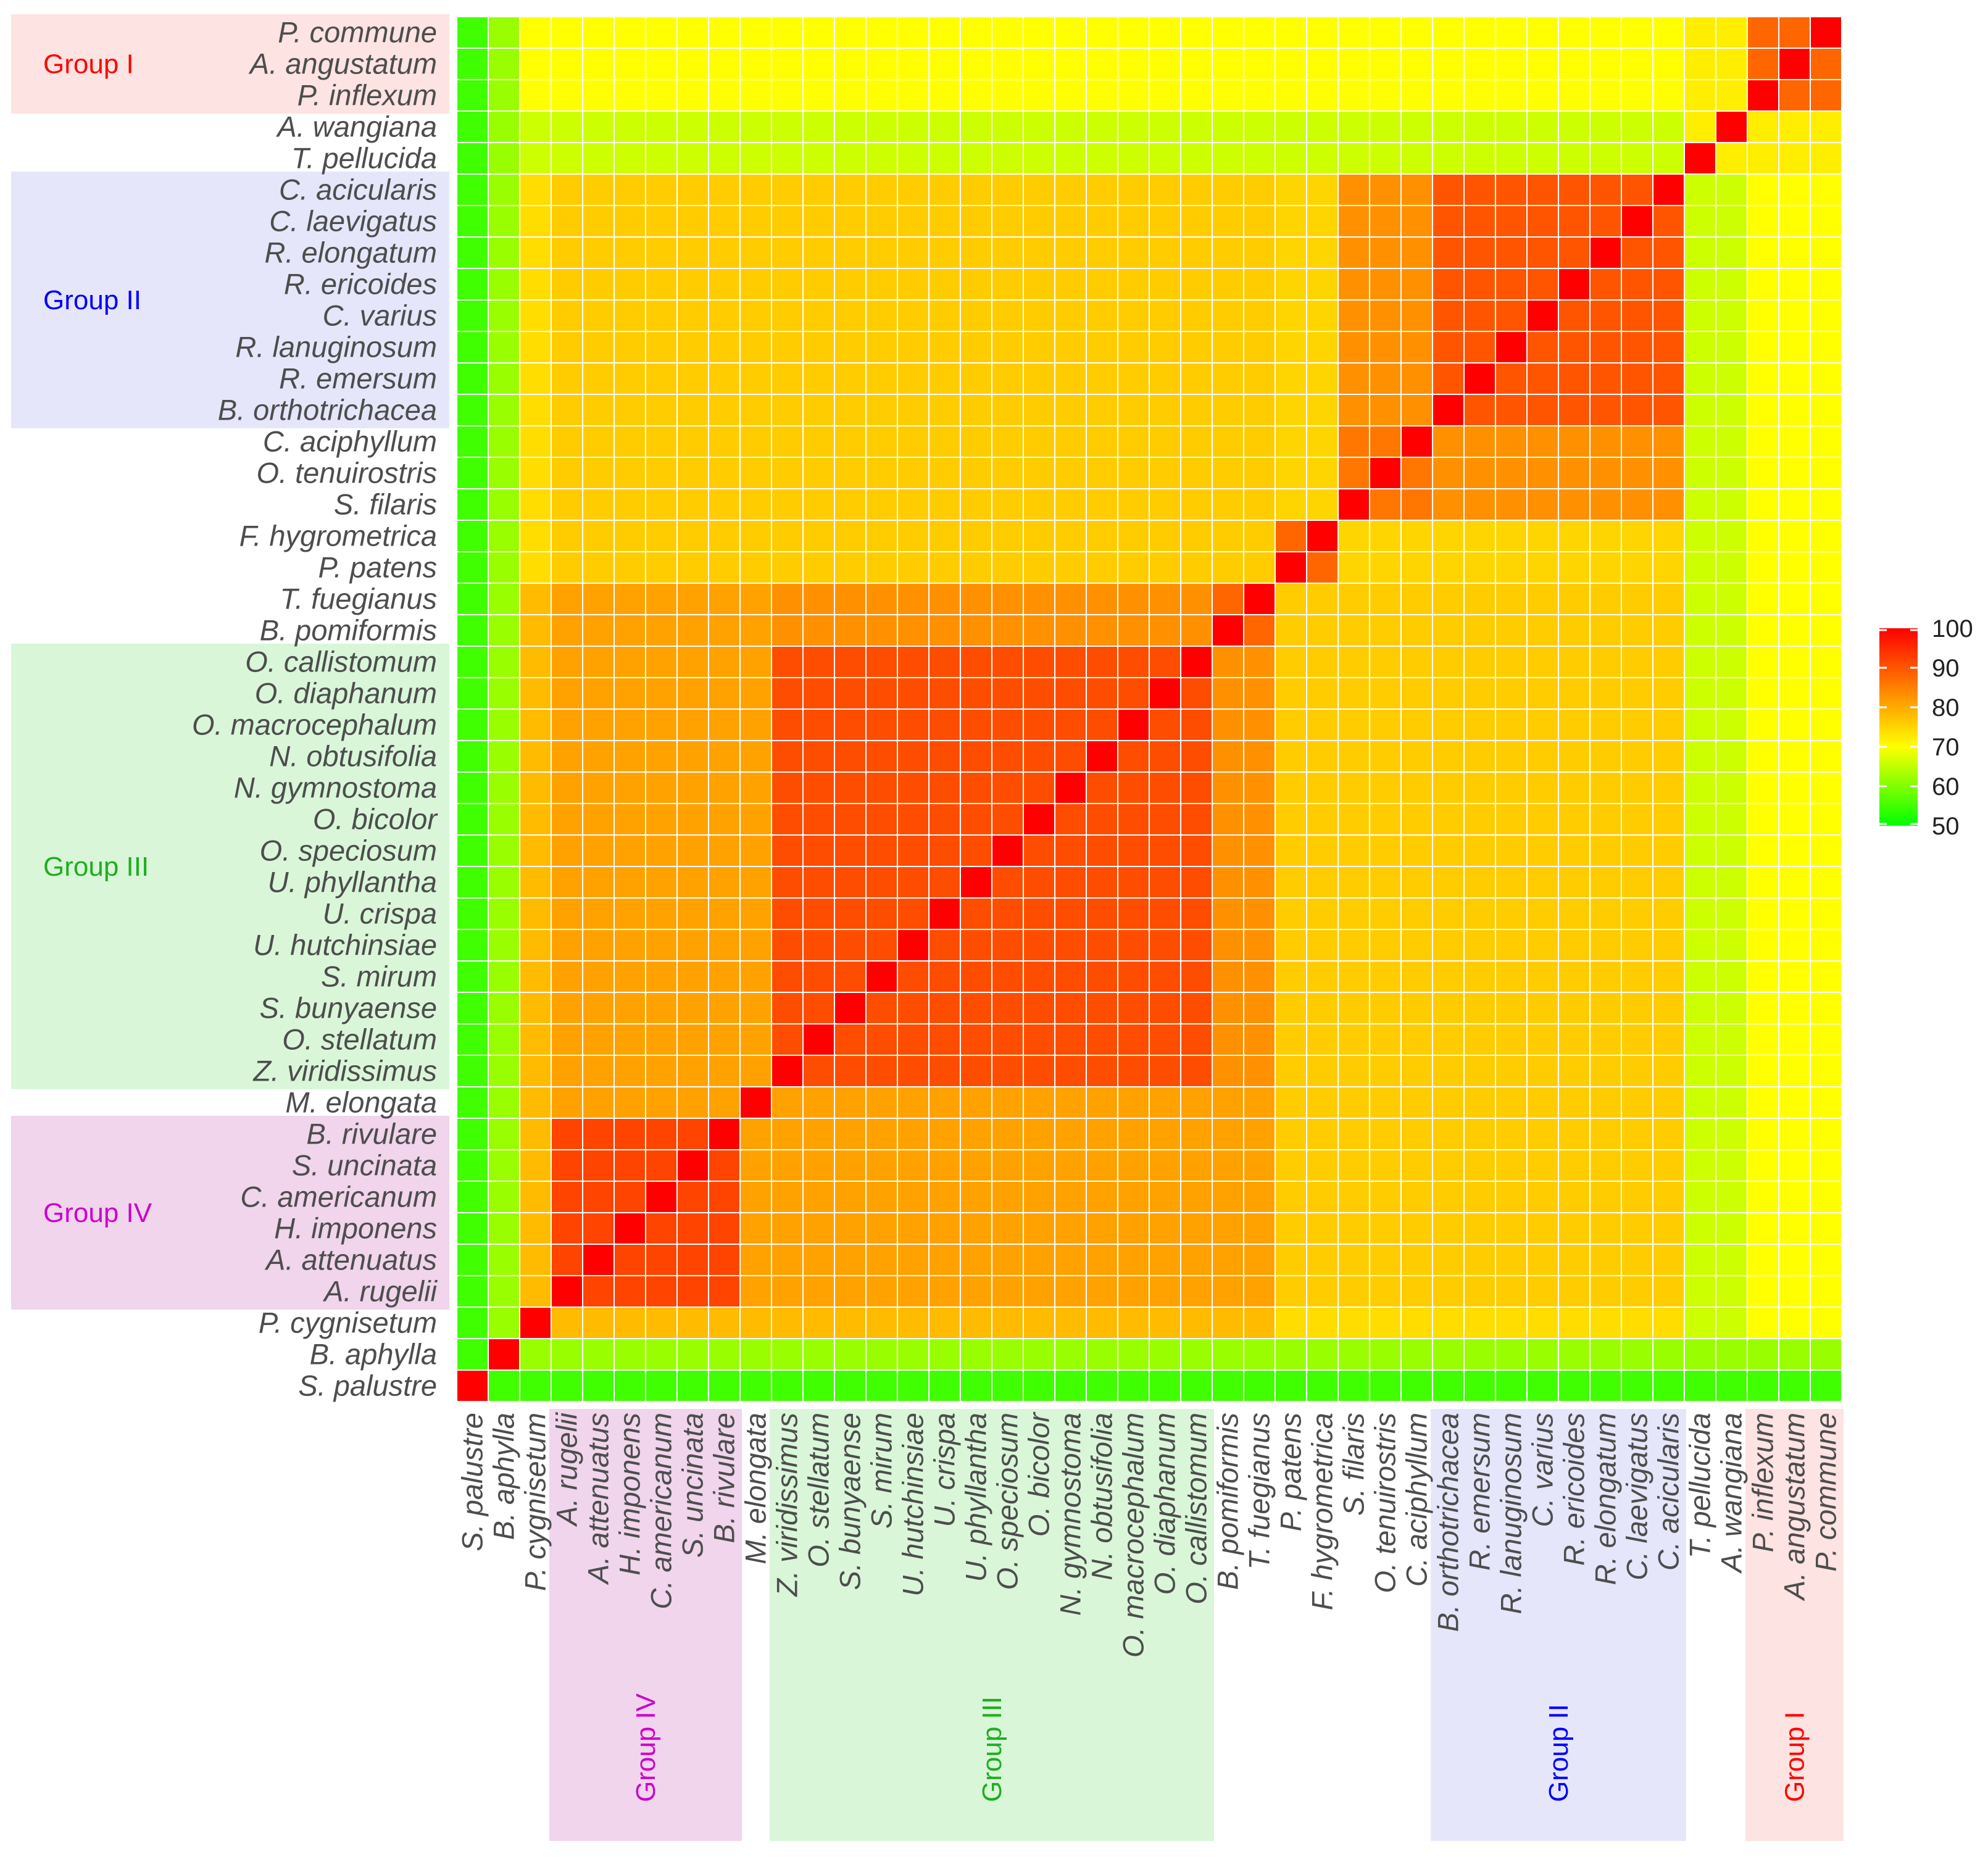  Describe the element at coordinates (355, 1228) in the screenshot. I see `row-label: H. imponens` at that location.